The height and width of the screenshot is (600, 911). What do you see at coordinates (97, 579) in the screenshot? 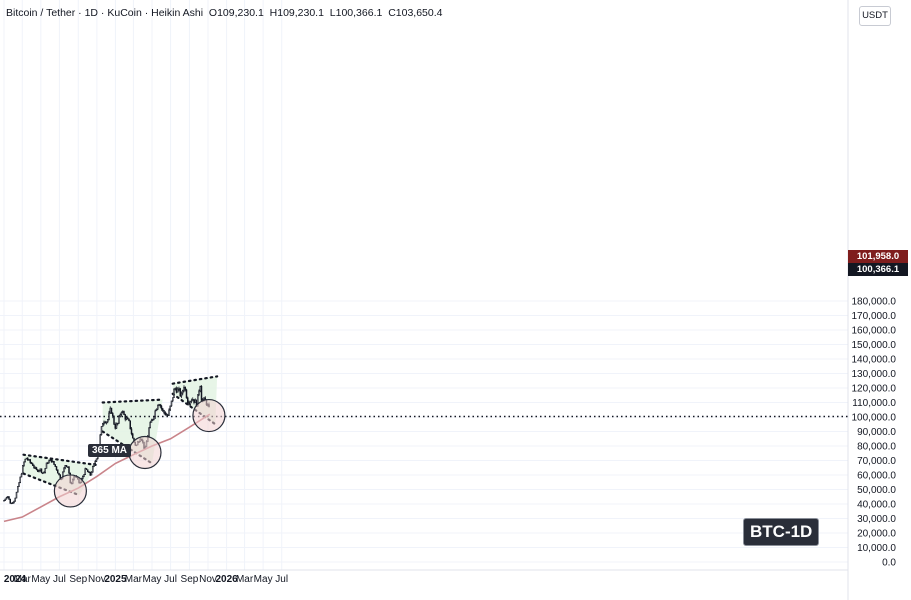
I see `x-tick-label: Nov` at bounding box center [97, 579].